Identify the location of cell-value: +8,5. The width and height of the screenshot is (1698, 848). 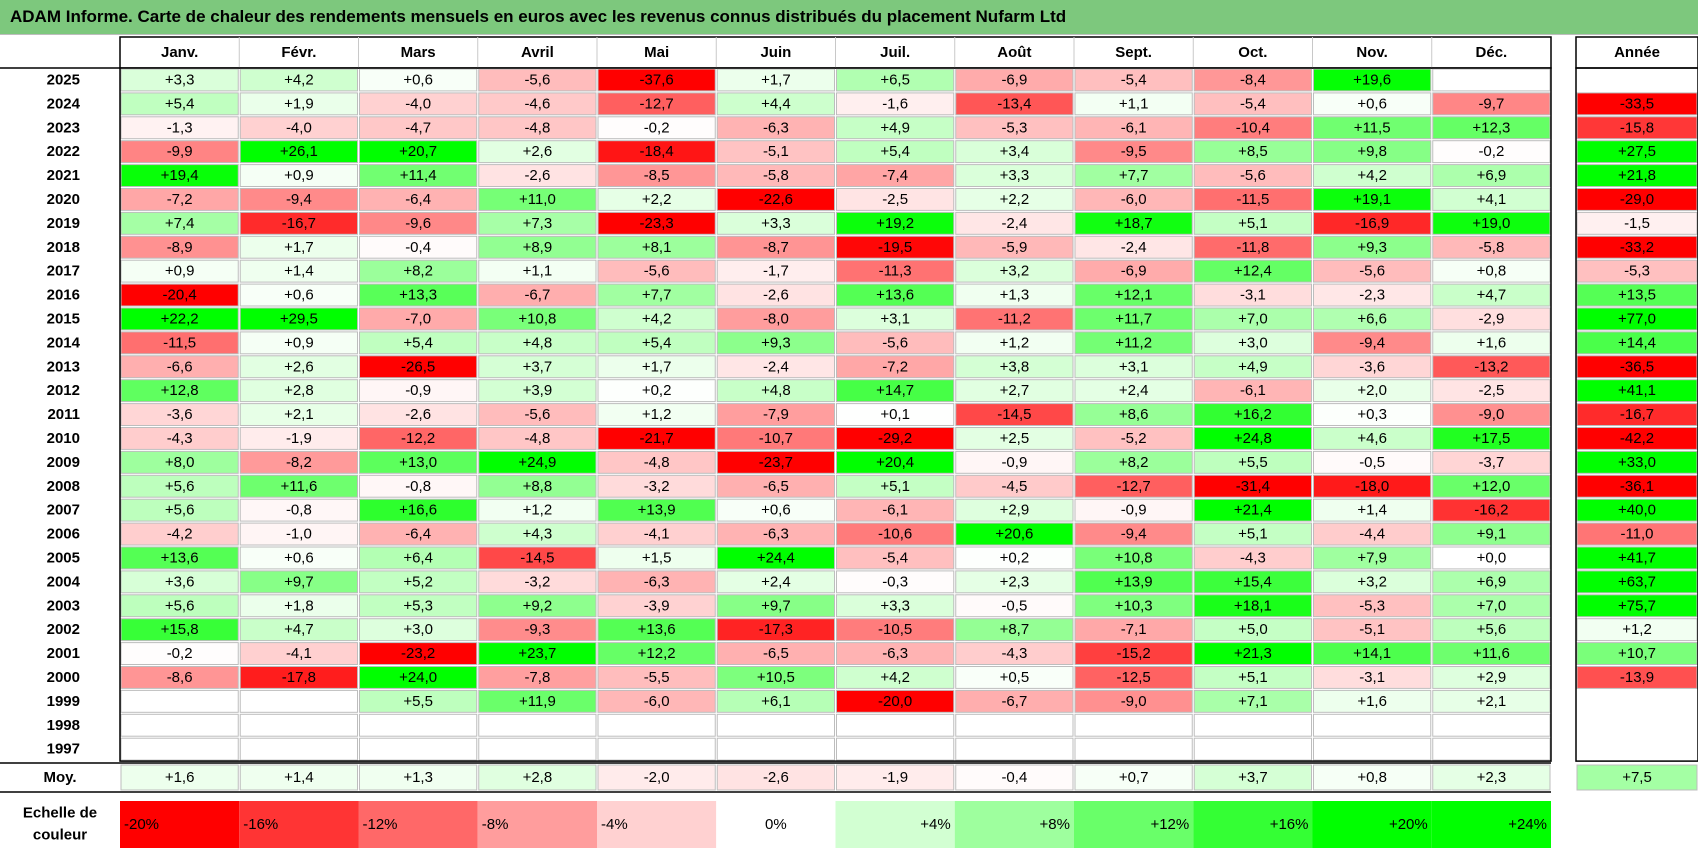
(1253, 151).